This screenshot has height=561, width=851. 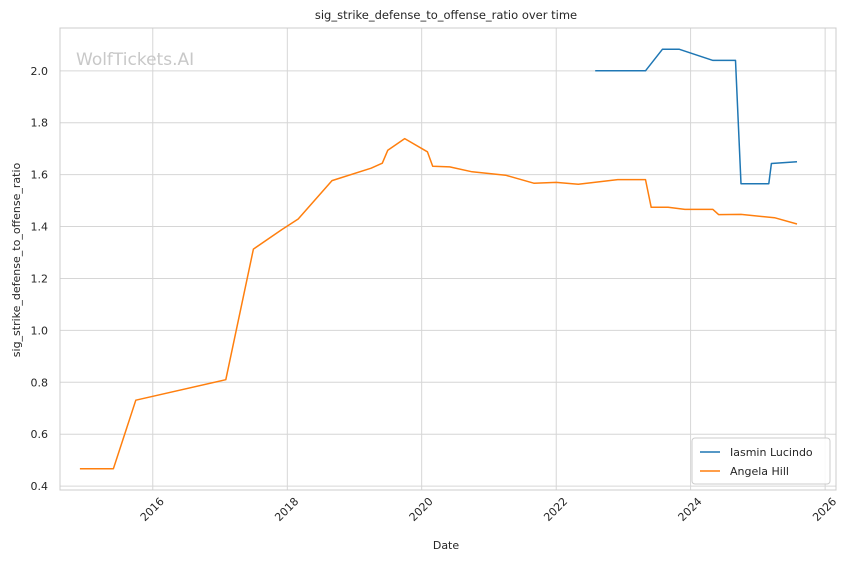 What do you see at coordinates (555, 509) in the screenshot?
I see `x-tick-label: 2022` at bounding box center [555, 509].